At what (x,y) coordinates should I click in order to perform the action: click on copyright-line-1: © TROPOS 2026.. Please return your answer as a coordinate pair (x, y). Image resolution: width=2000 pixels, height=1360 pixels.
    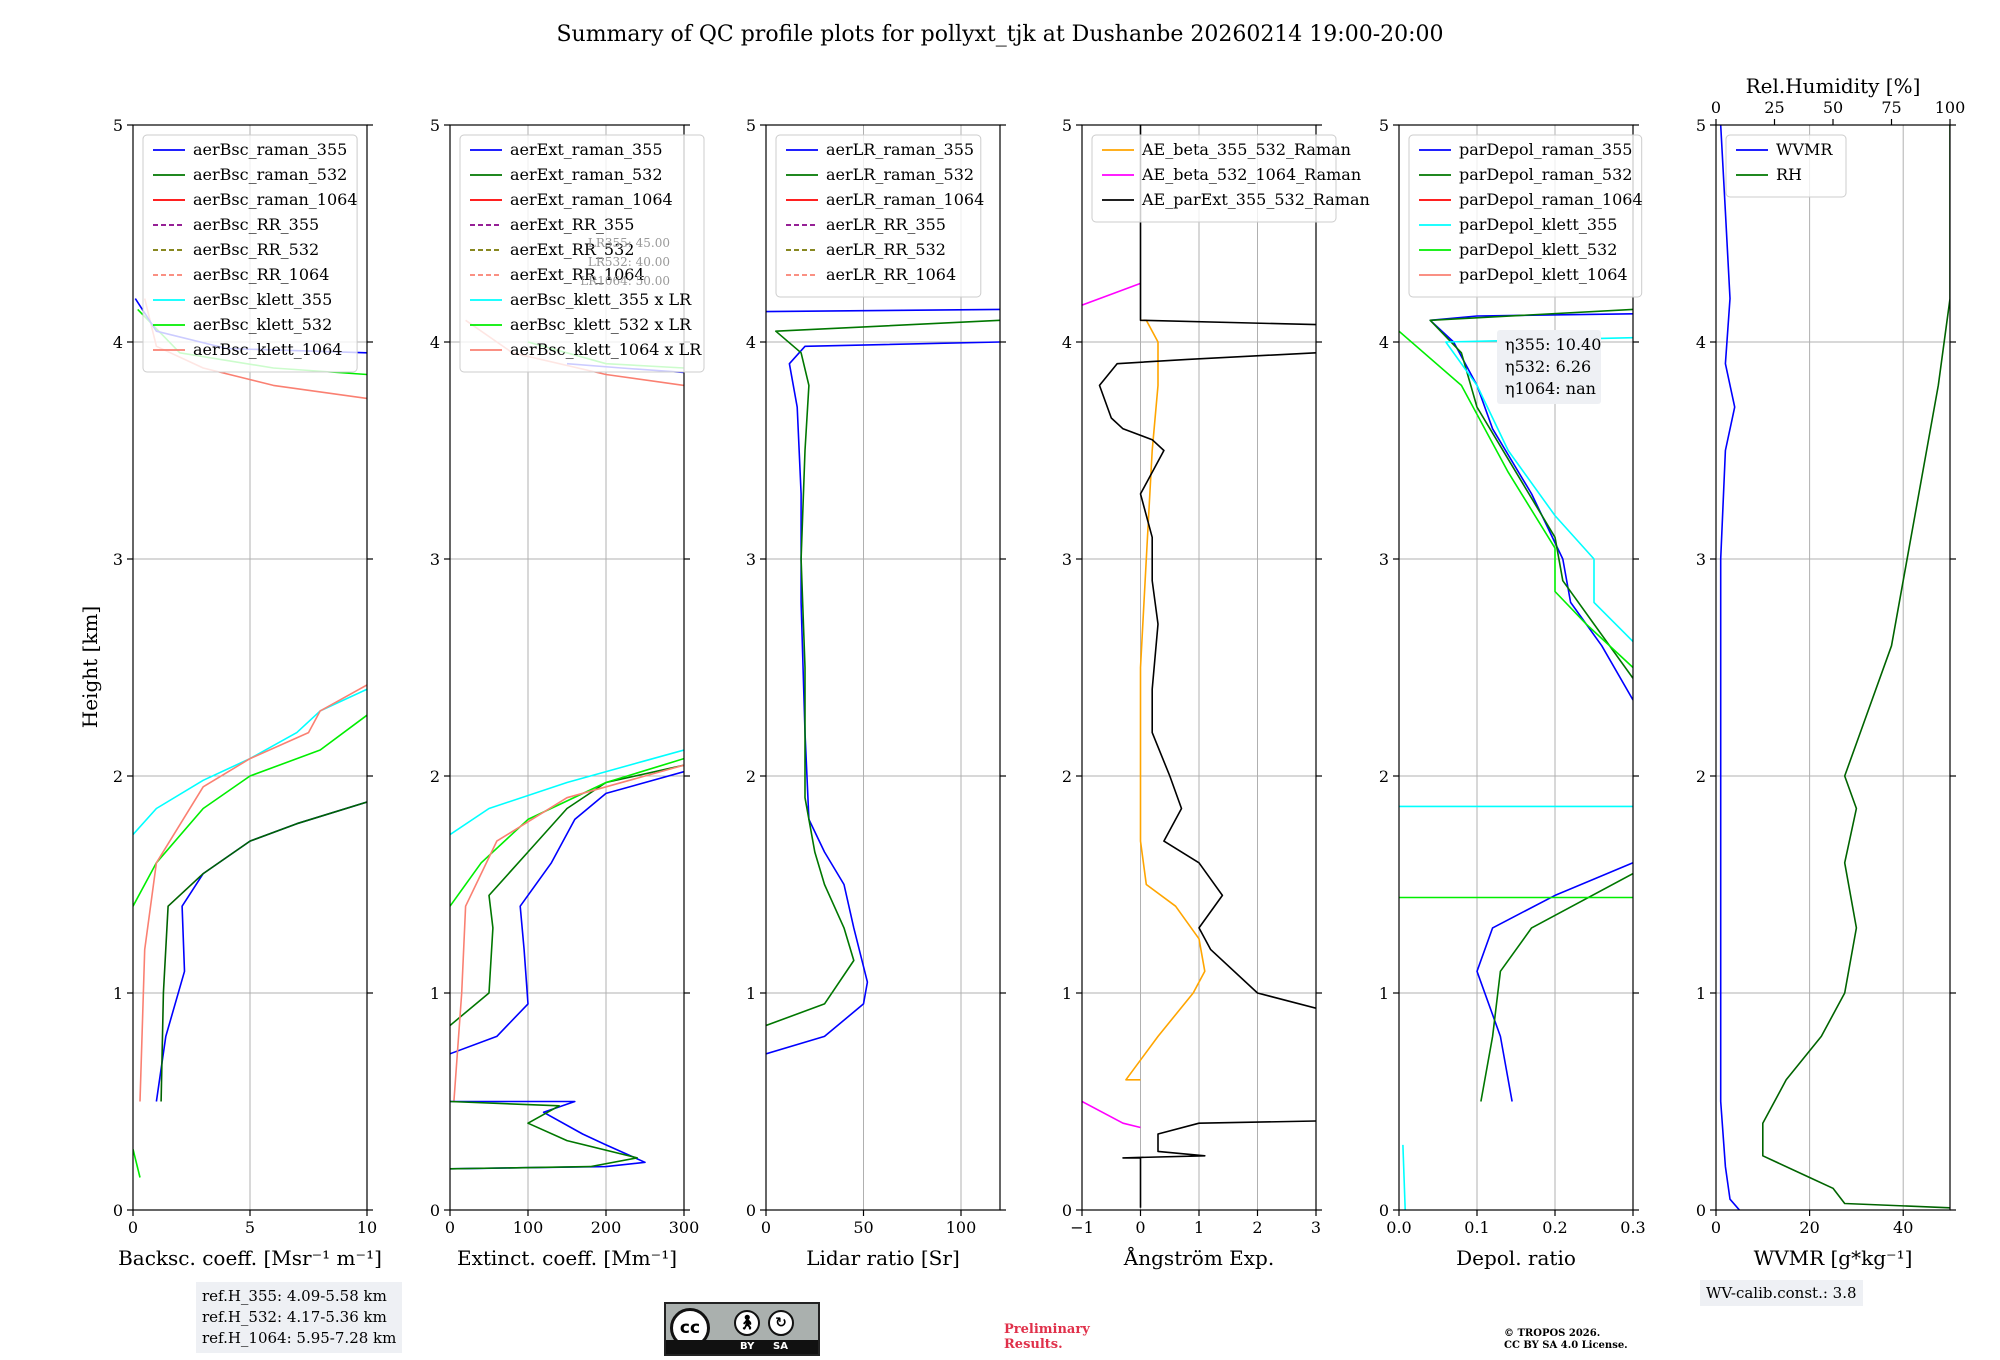
    Looking at the image, I should click on (1552, 1333).